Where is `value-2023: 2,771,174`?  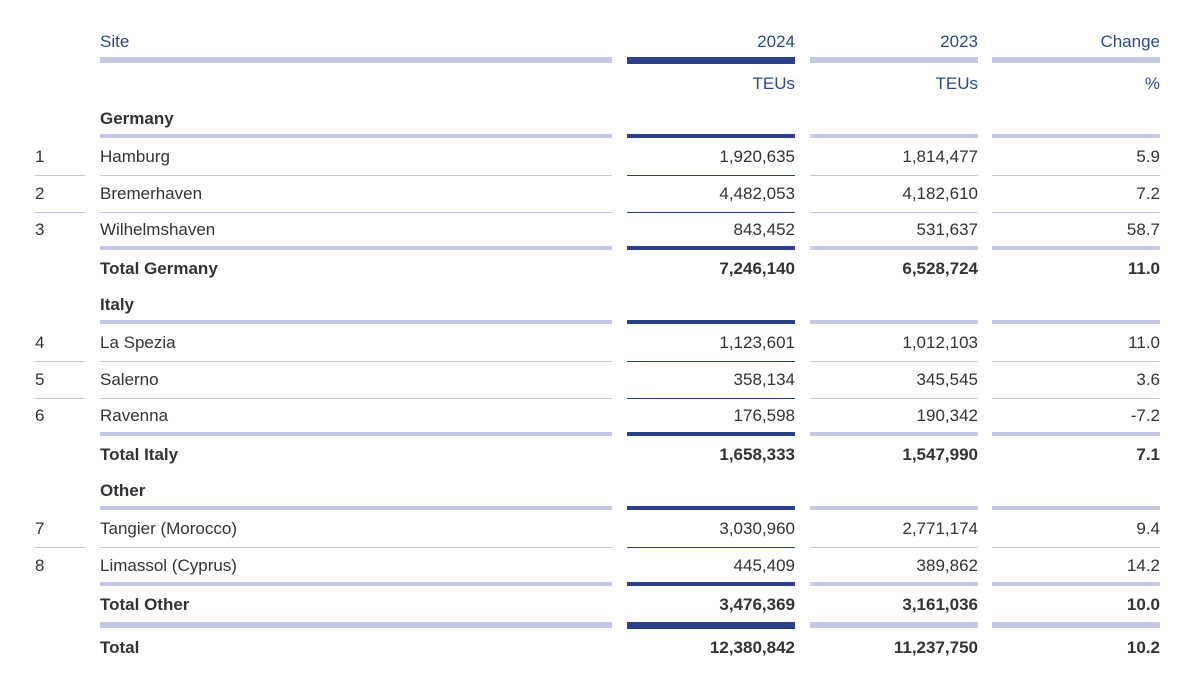
value-2023: 2,771,174 is located at coordinates (940, 528).